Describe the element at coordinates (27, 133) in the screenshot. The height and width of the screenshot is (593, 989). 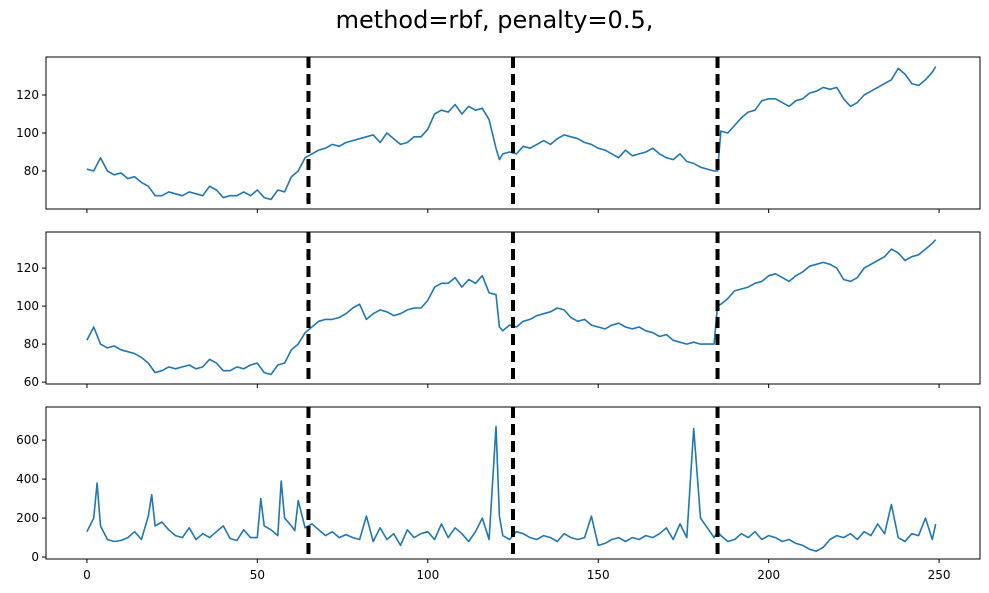
I see `top-ytick-label-1: 100` at that location.